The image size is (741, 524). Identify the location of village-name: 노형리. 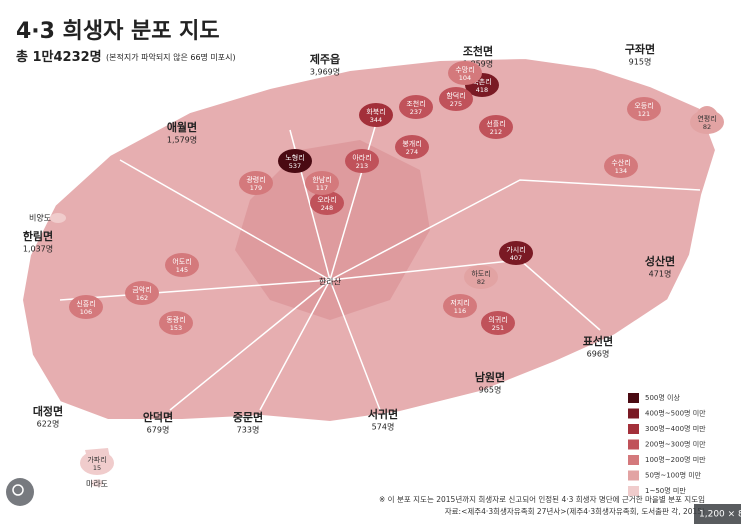
(294, 157).